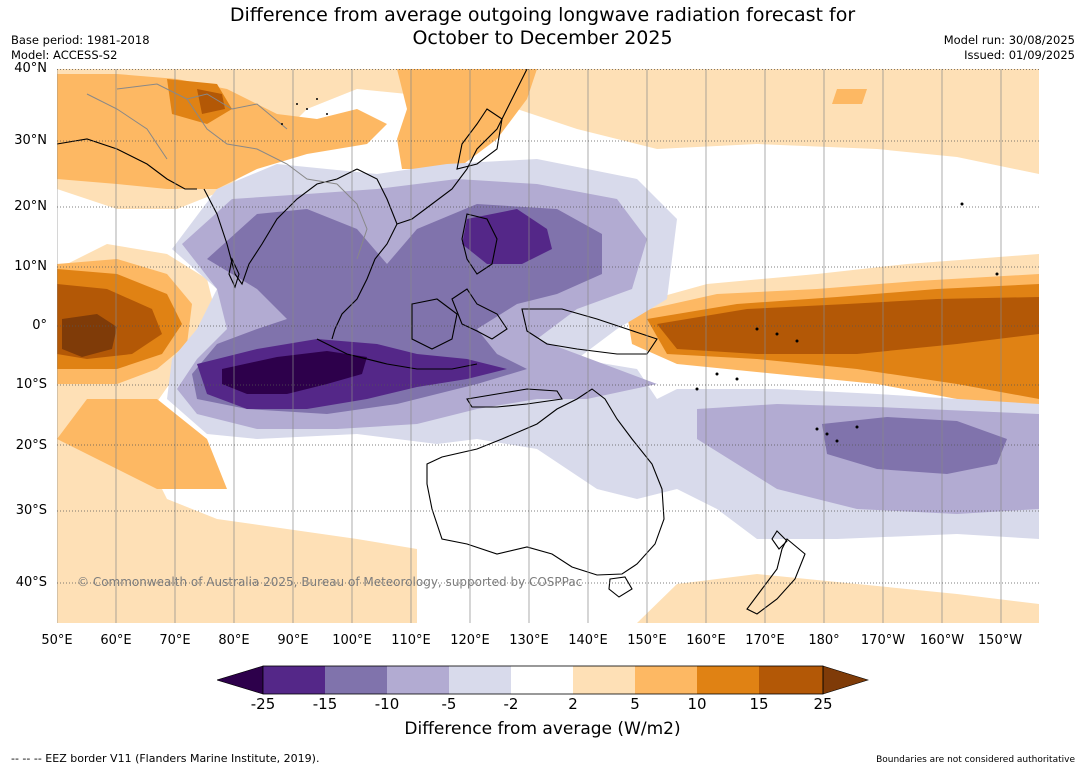 This screenshot has height=770, width=1085. What do you see at coordinates (64, 55) in the screenshot?
I see `model-text: Model: ACCESS-S2` at bounding box center [64, 55].